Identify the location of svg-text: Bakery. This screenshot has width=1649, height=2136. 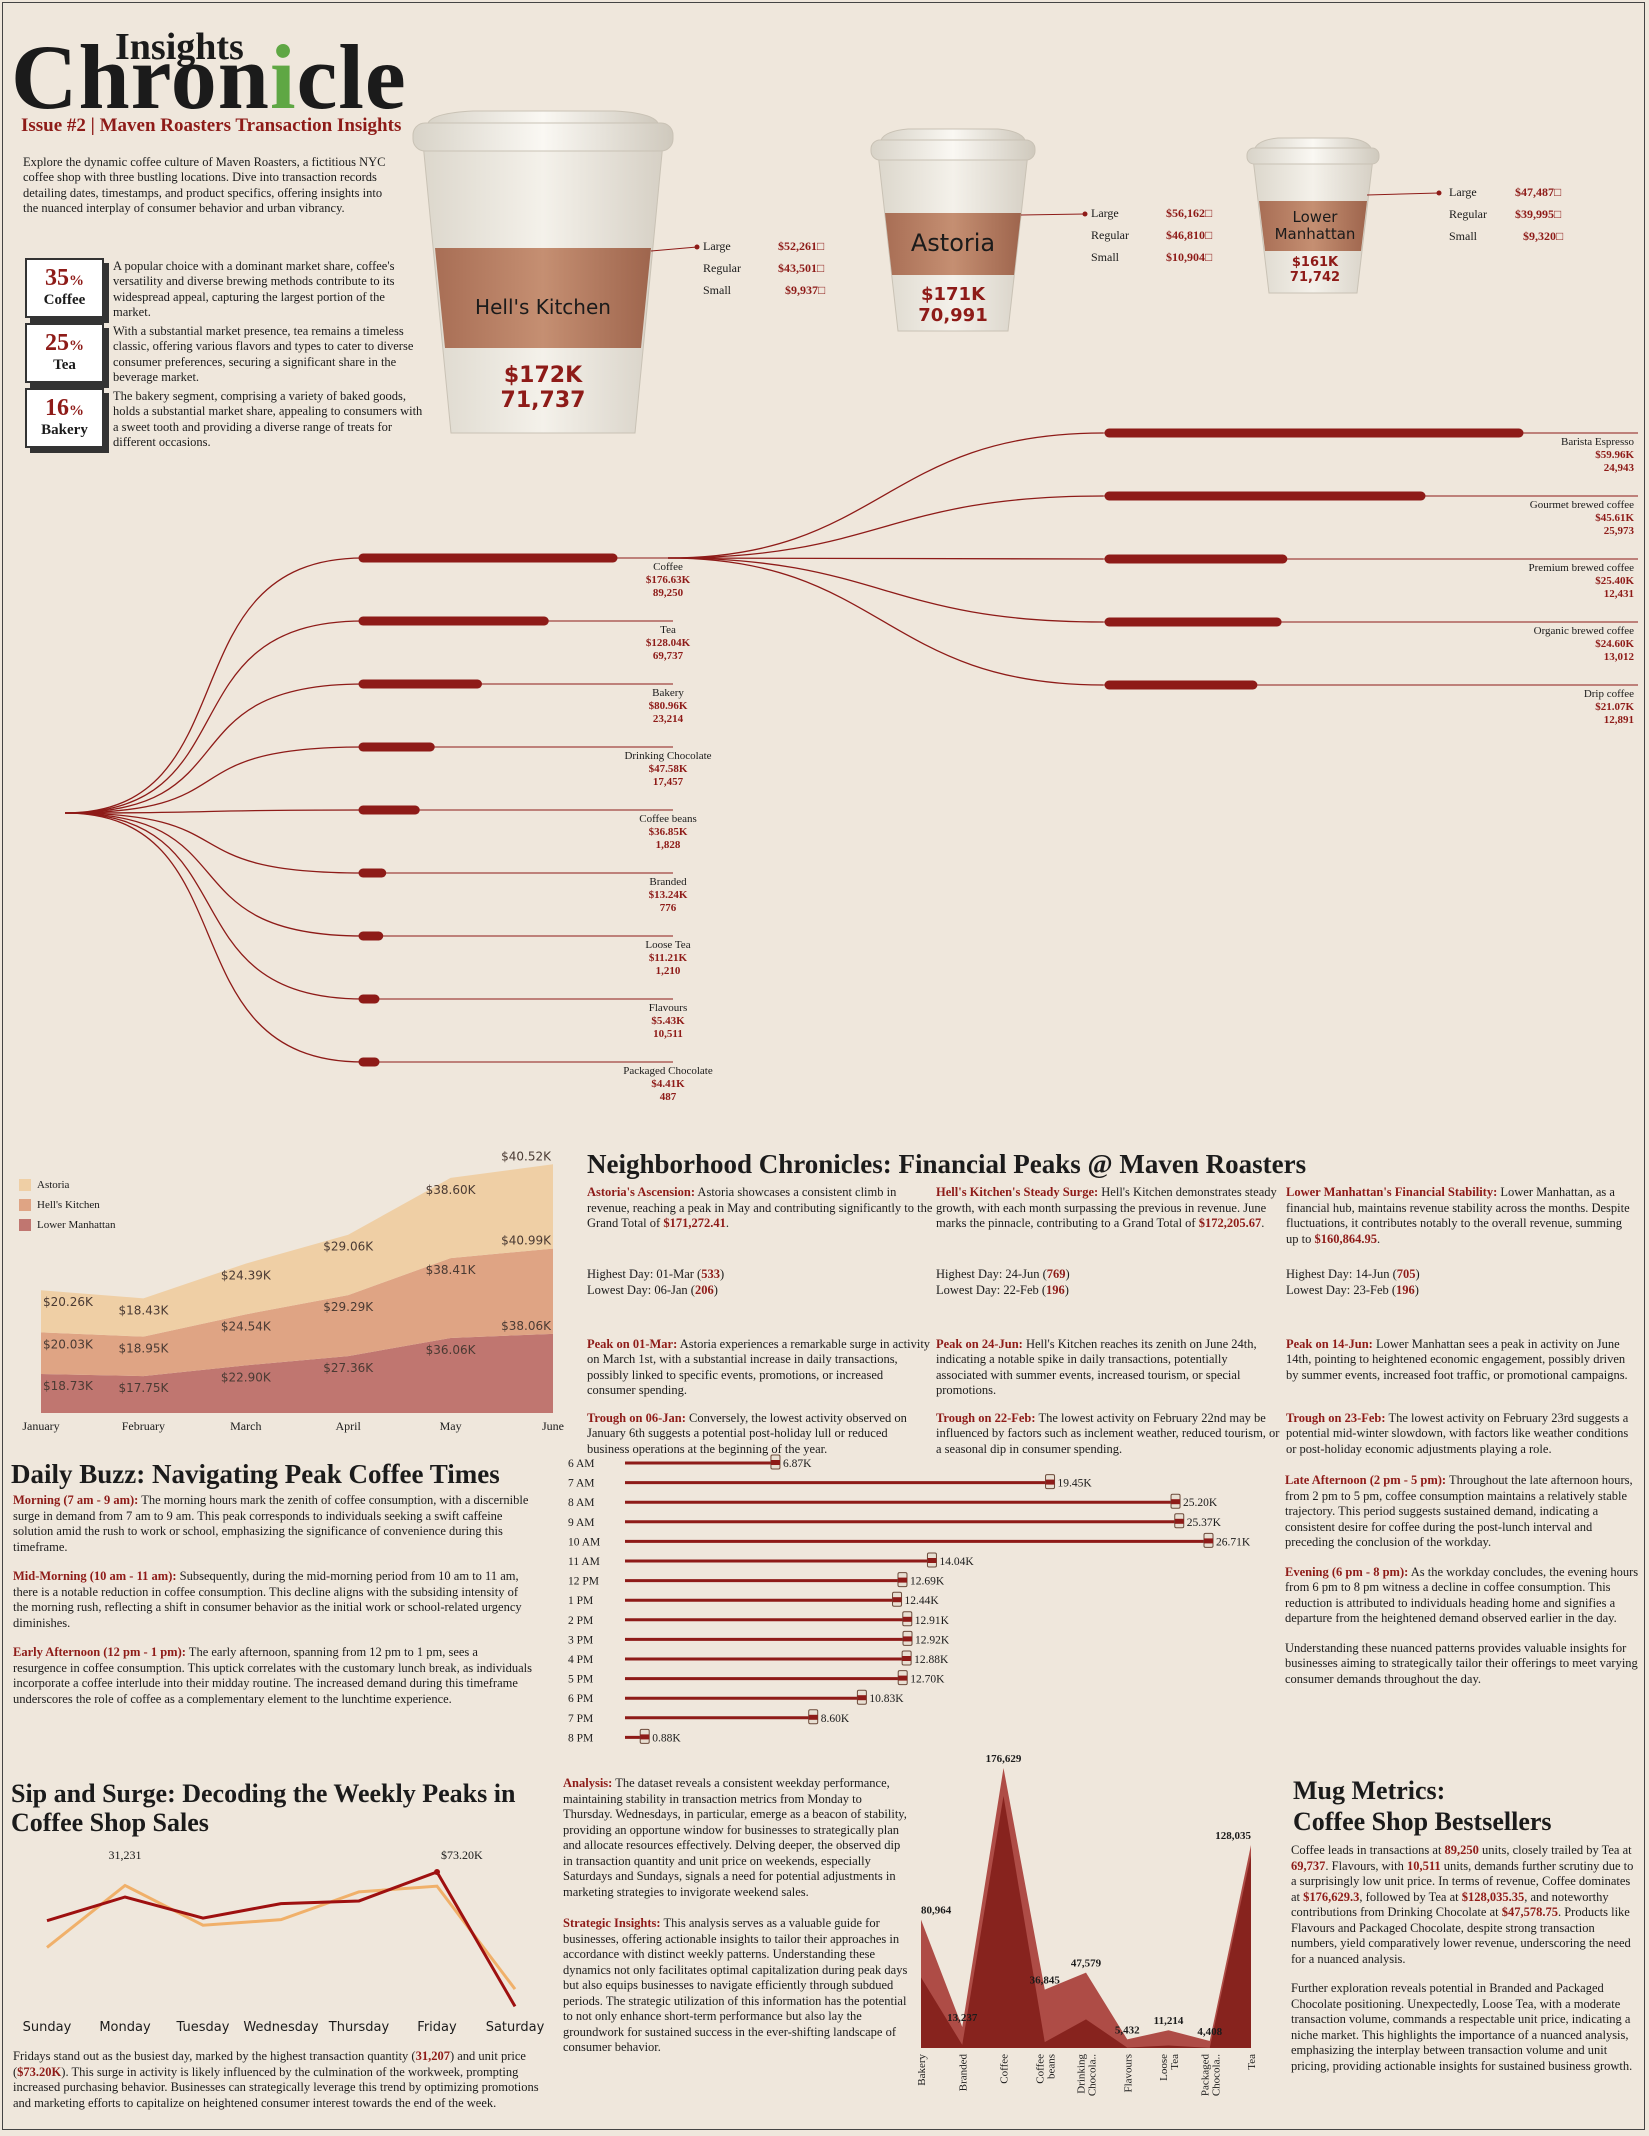
(922, 2070).